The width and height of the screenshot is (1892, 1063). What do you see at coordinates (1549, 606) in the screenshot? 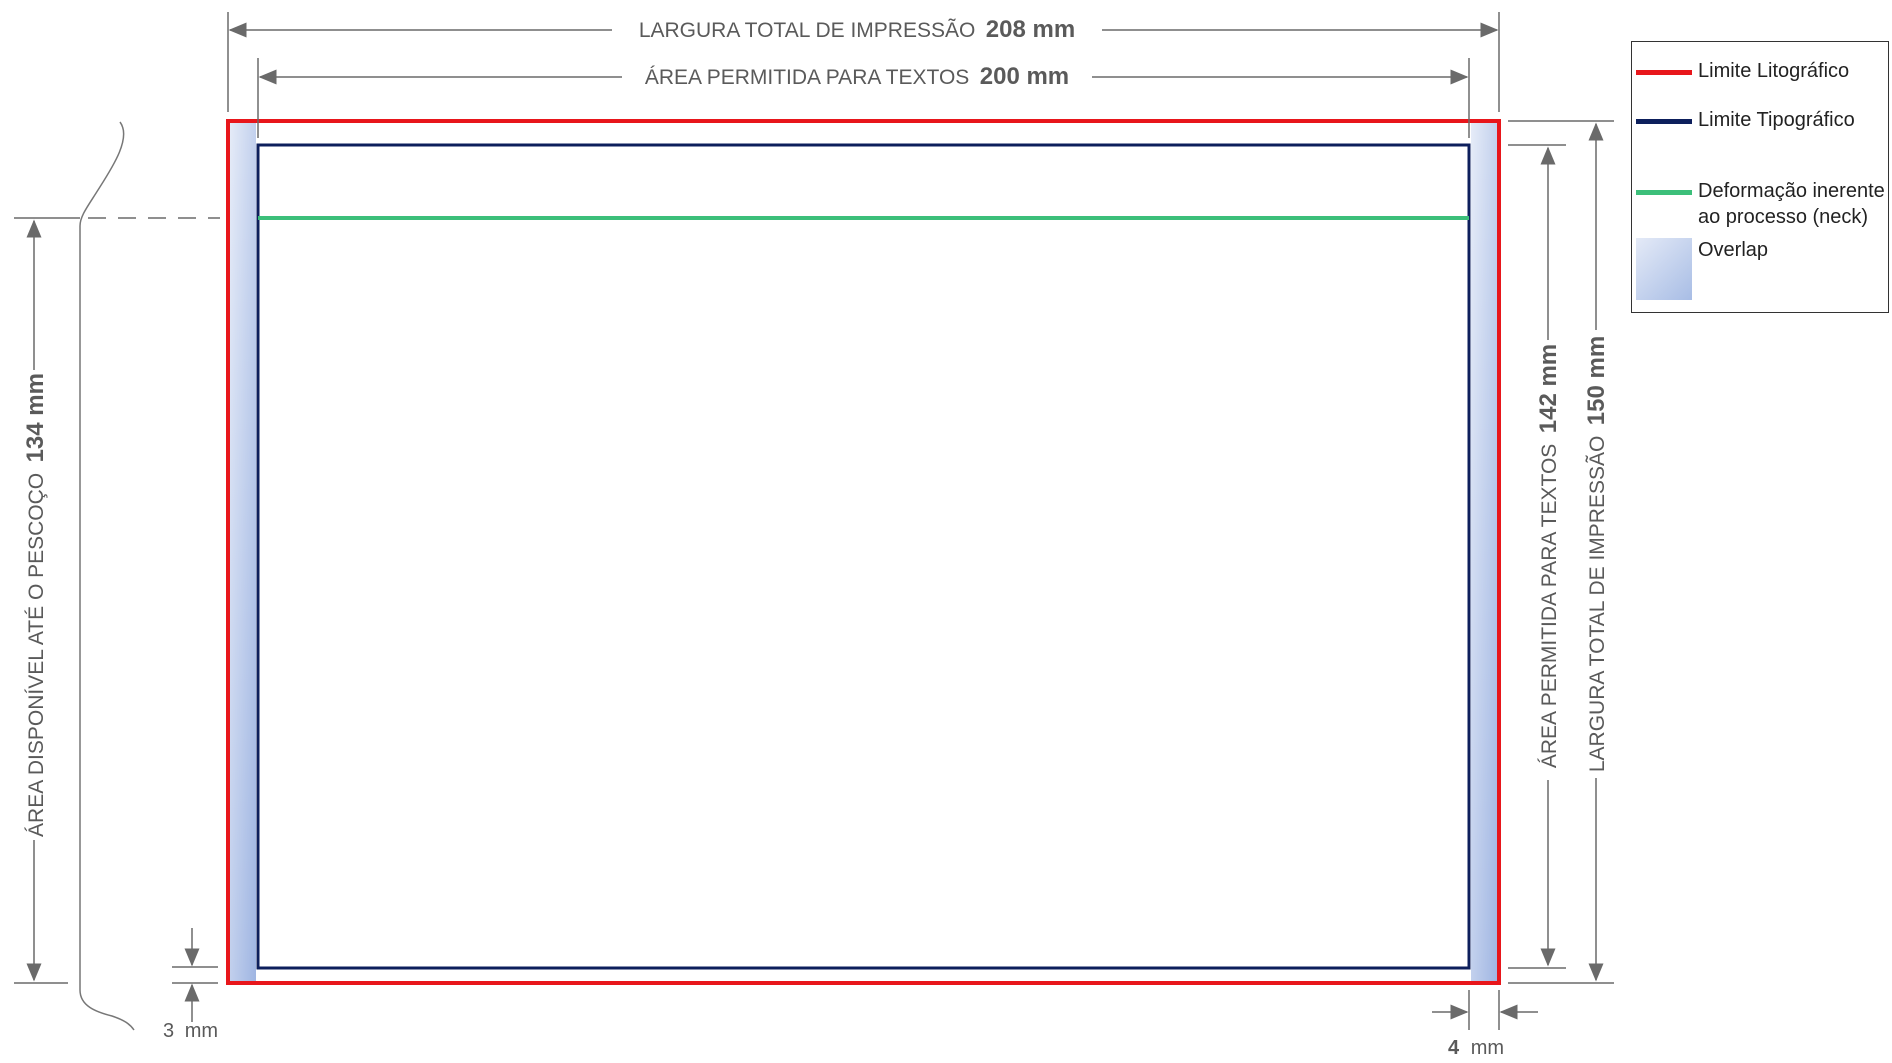
I see `right-text-area-label: ÁREA PERMITIDA PARA TEXTOS` at bounding box center [1549, 606].